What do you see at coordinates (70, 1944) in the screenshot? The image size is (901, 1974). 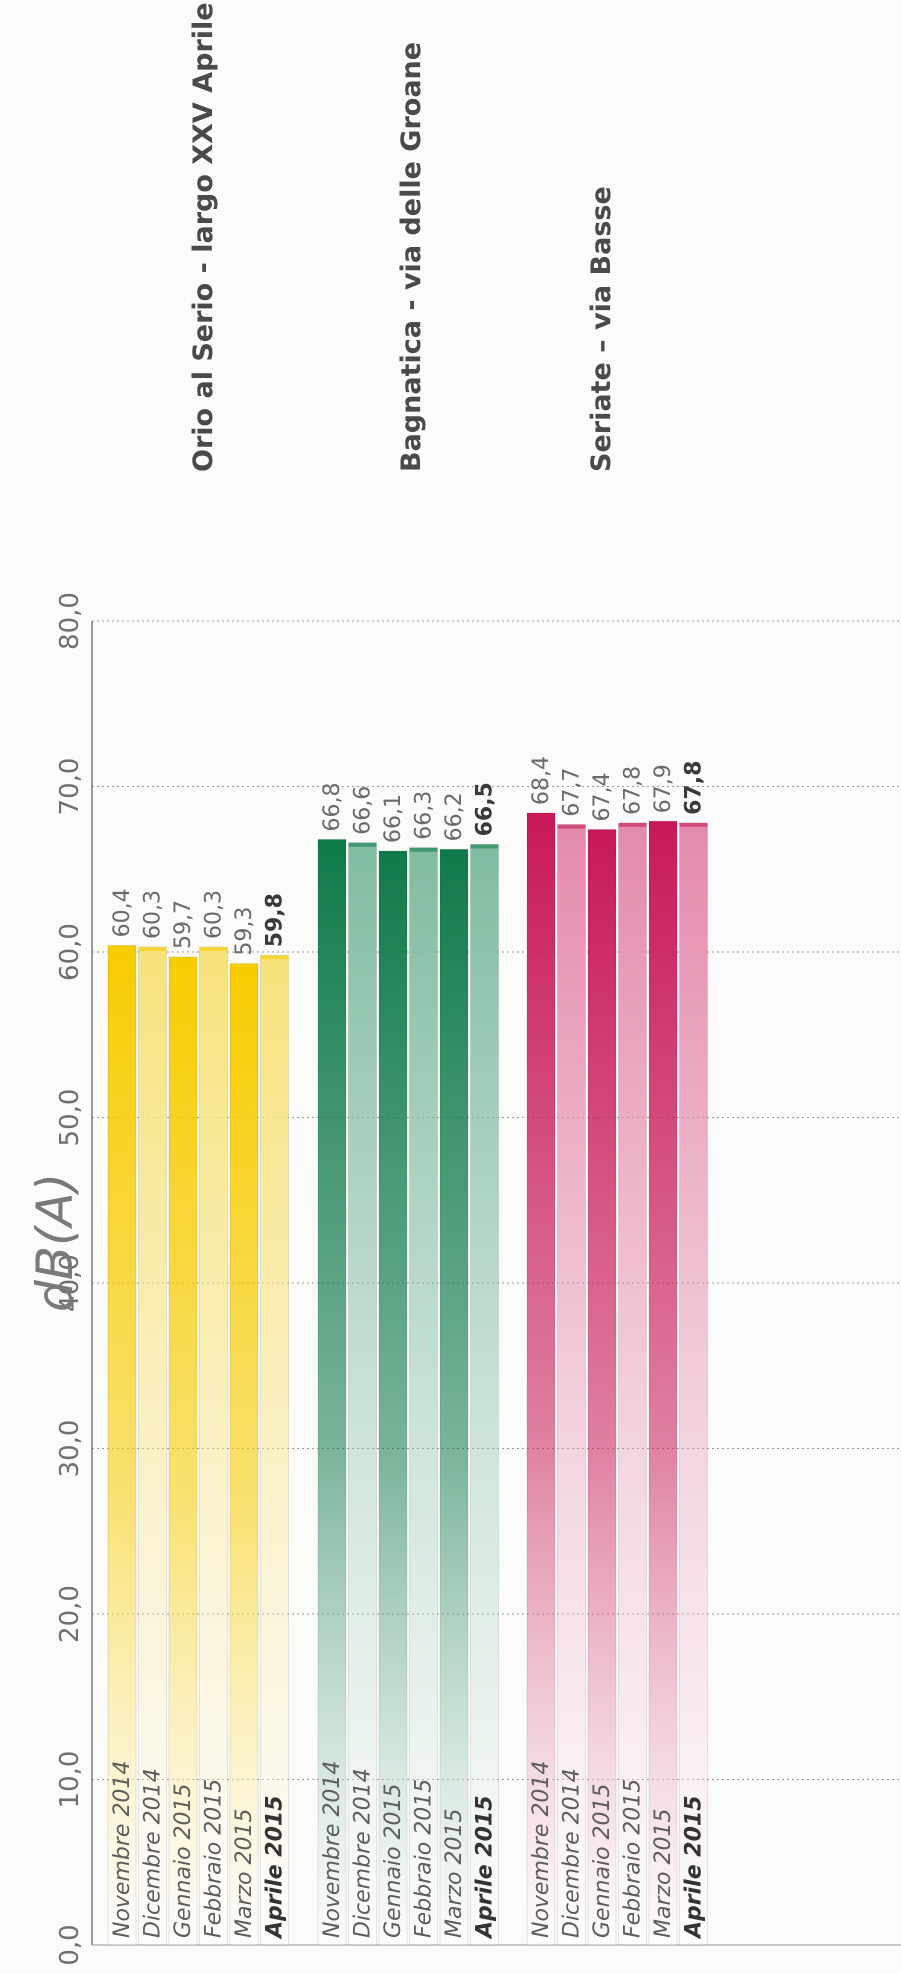 I see `tick-label: 0,0` at bounding box center [70, 1944].